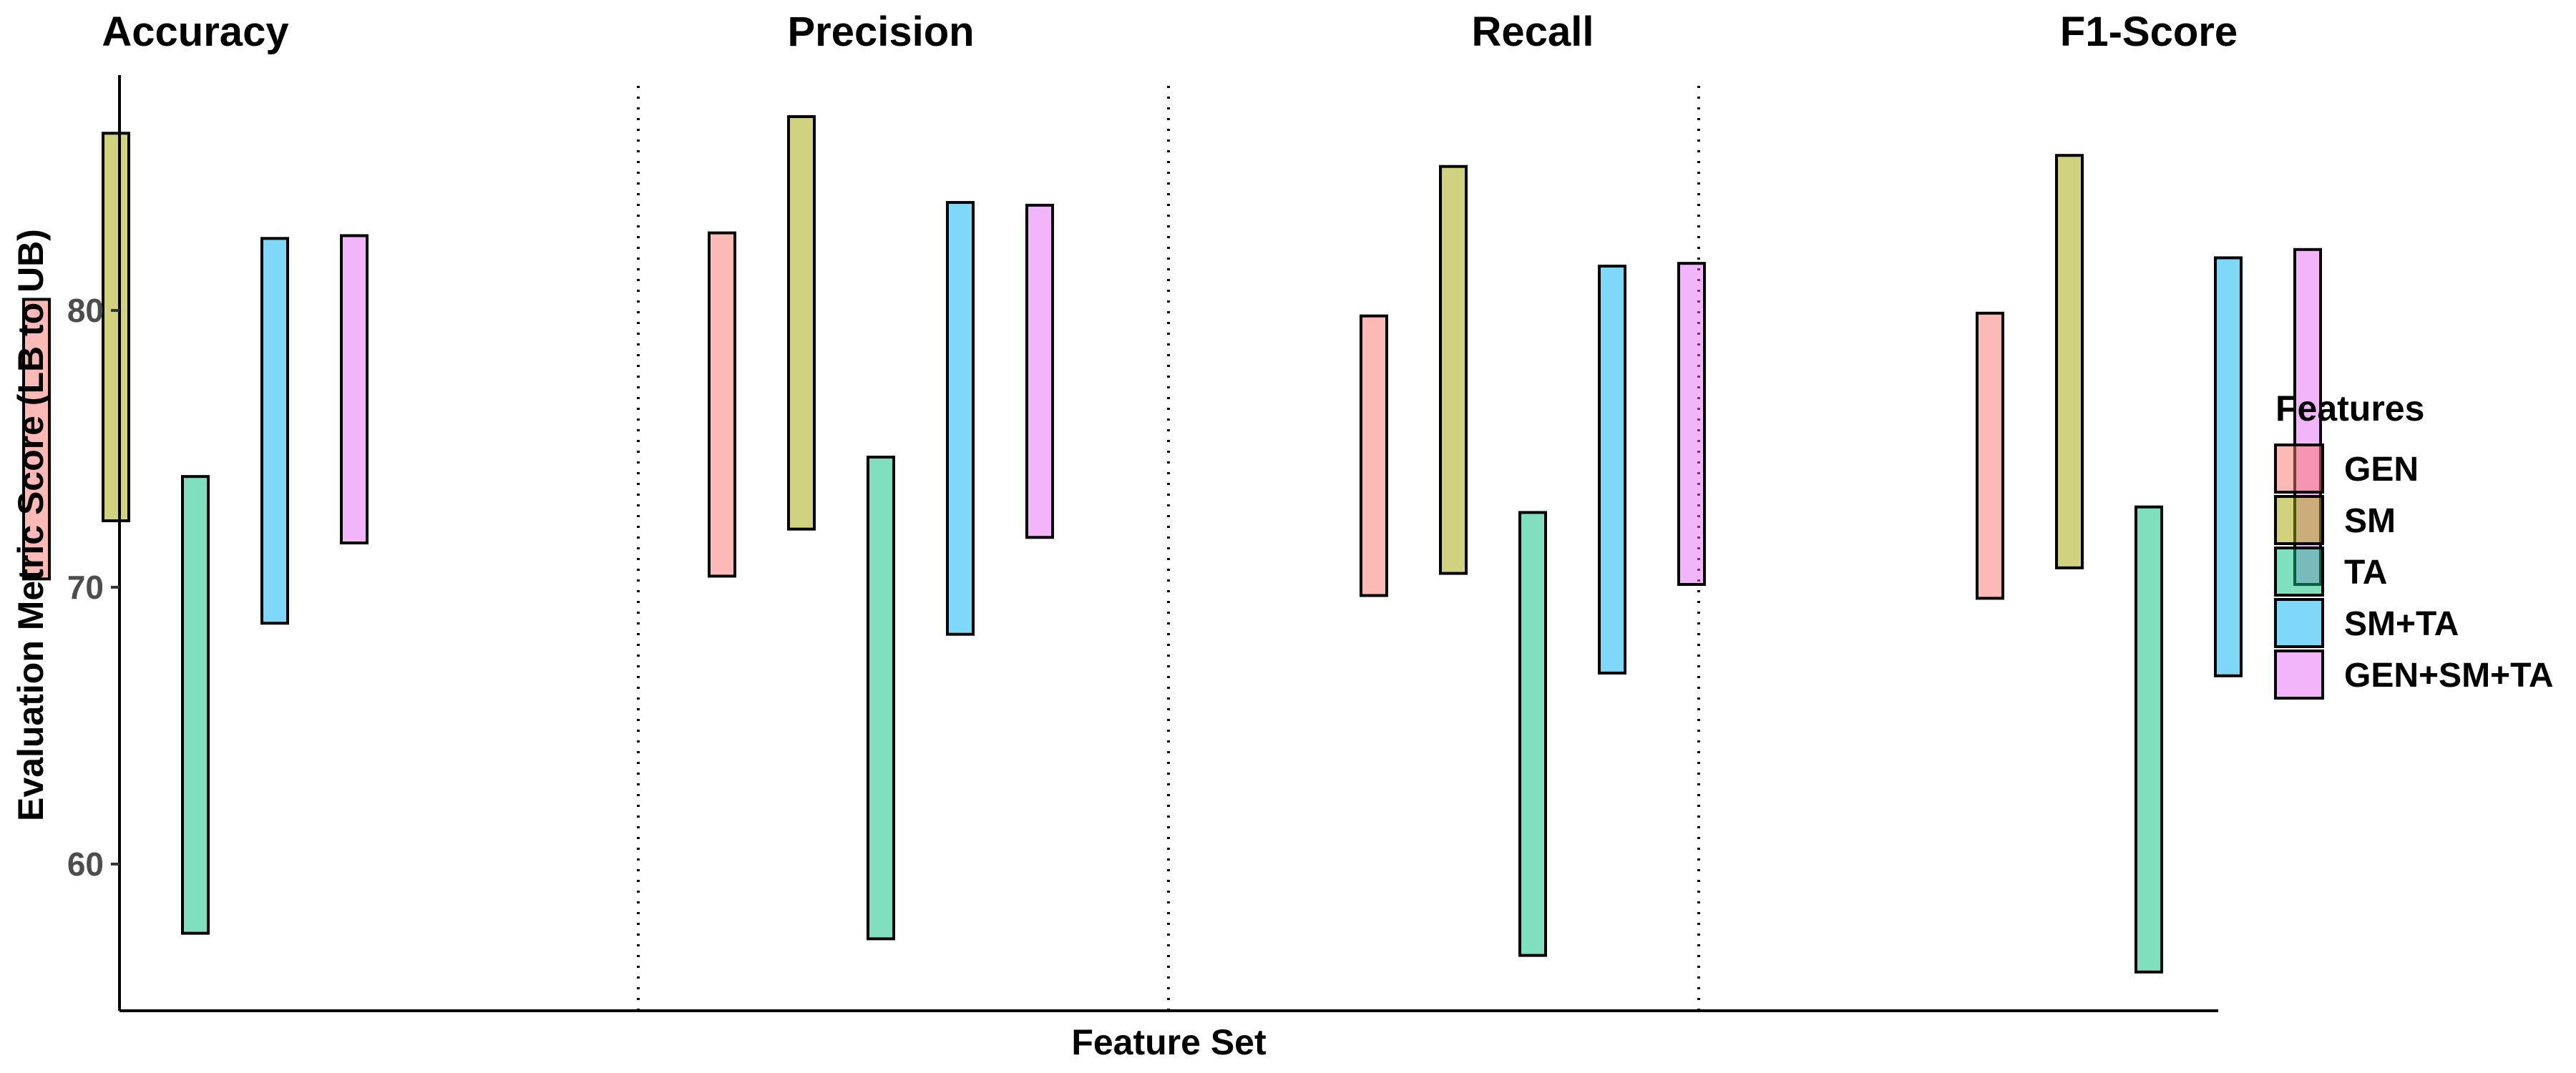 The height and width of the screenshot is (1073, 2576). Describe the element at coordinates (2370, 521) in the screenshot. I see `legend-label: SM` at that location.